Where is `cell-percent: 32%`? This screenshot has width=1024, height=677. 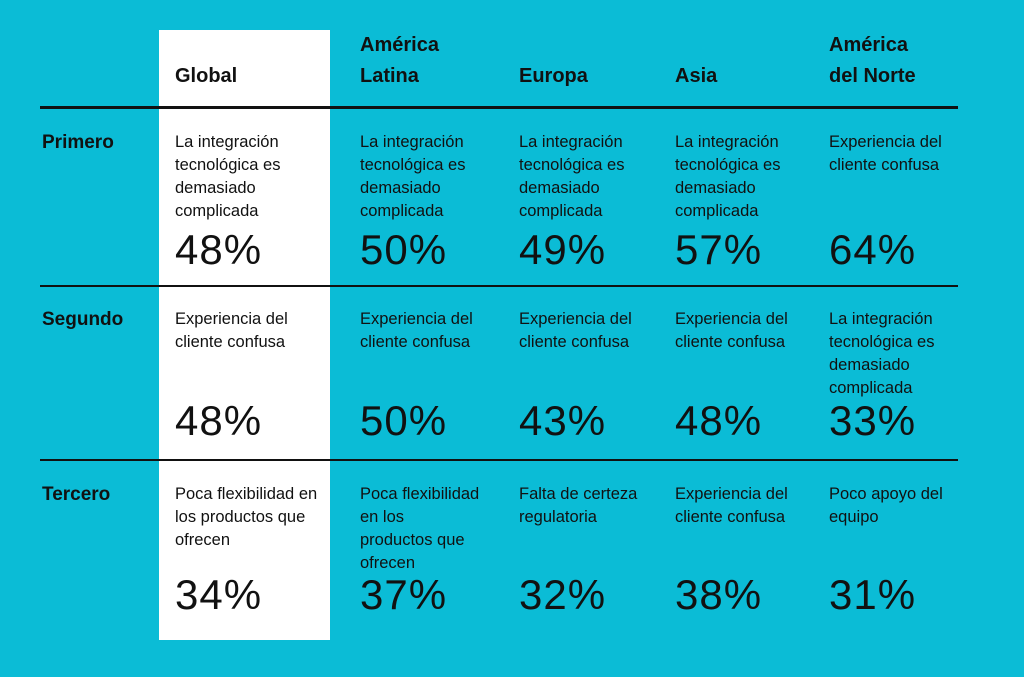
cell-percent: 32% is located at coordinates (563, 594).